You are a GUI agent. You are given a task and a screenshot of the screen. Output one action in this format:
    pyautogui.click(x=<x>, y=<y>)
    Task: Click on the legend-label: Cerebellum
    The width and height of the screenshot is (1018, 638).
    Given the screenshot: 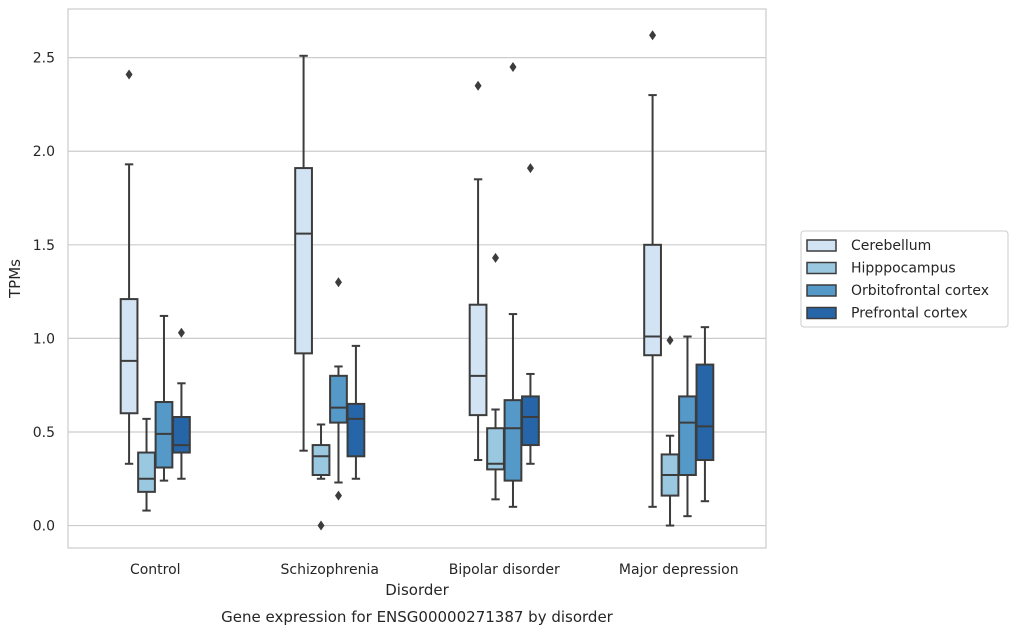 What is the action you would take?
    pyautogui.click(x=891, y=246)
    